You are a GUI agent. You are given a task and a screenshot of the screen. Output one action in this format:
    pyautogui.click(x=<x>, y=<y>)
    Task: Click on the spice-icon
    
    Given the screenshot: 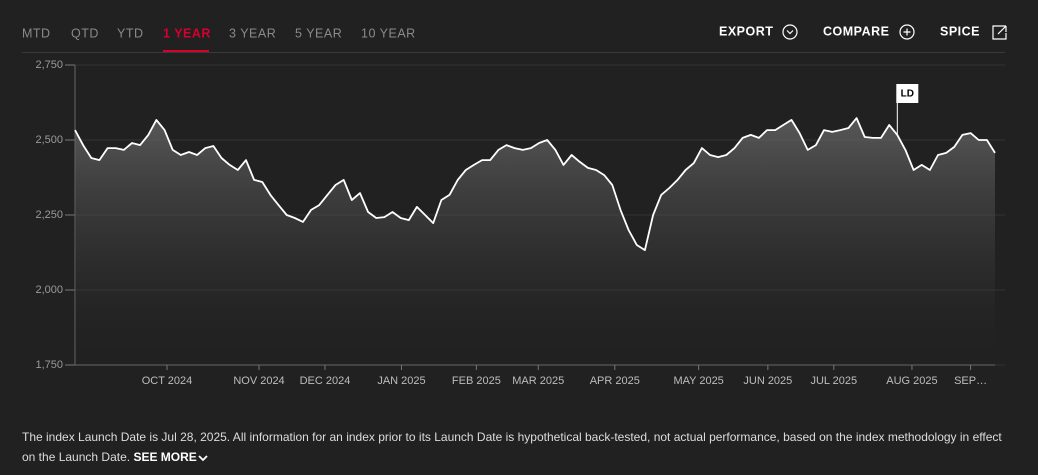 What is the action you would take?
    pyautogui.click(x=999, y=32)
    